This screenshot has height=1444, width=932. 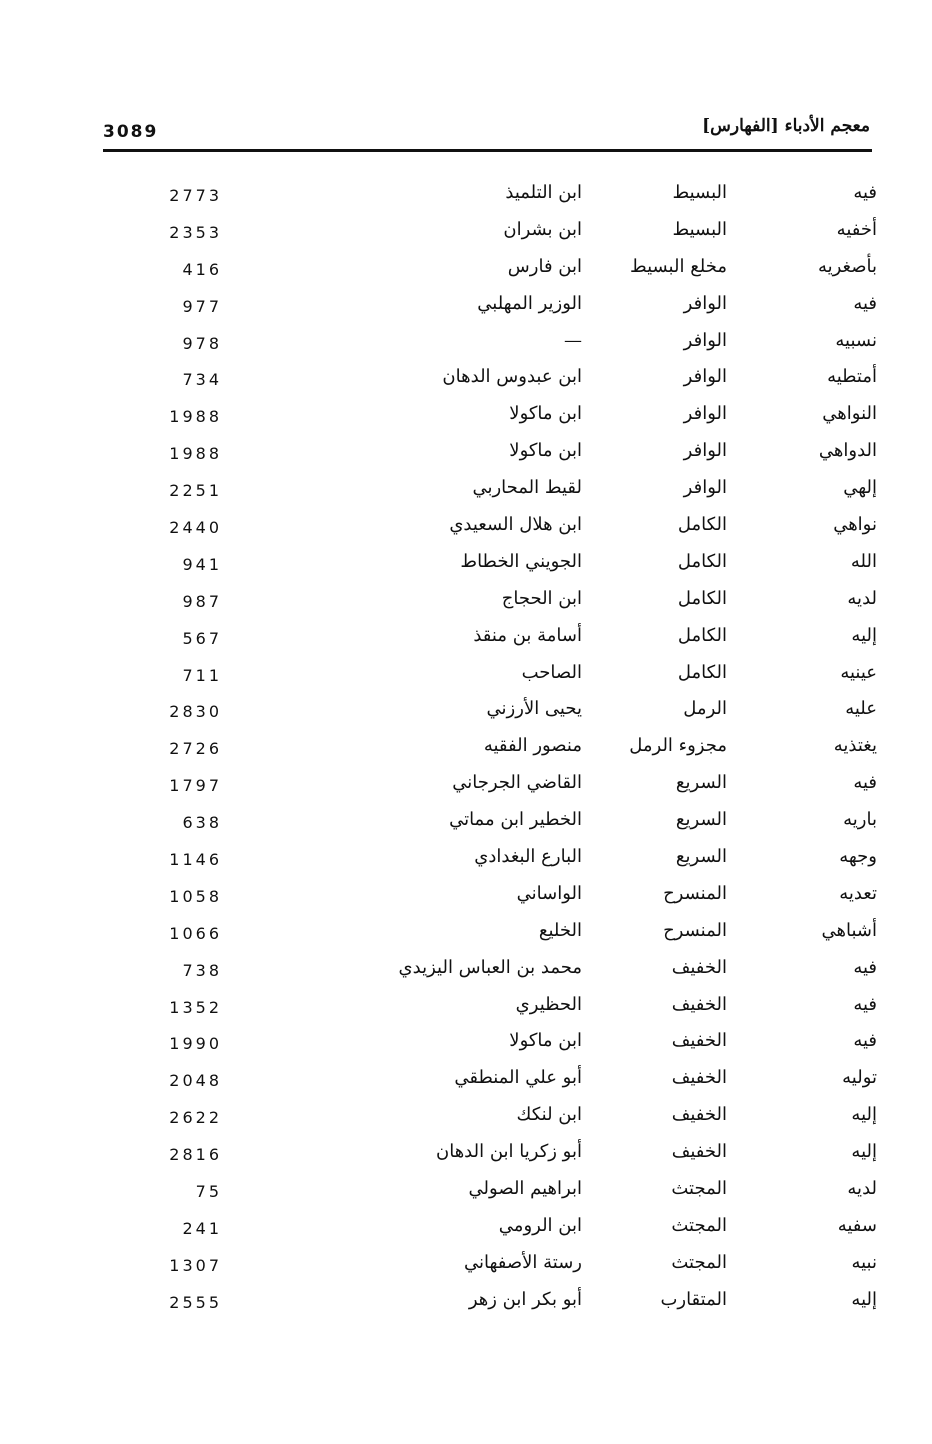 What do you see at coordinates (786, 126) in the screenshot?
I see `running-title: معجم الأدباء [الفهارس]` at bounding box center [786, 126].